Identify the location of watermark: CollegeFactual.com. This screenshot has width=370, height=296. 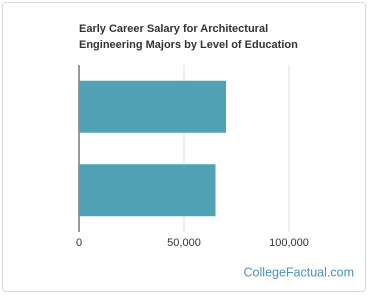
(299, 272).